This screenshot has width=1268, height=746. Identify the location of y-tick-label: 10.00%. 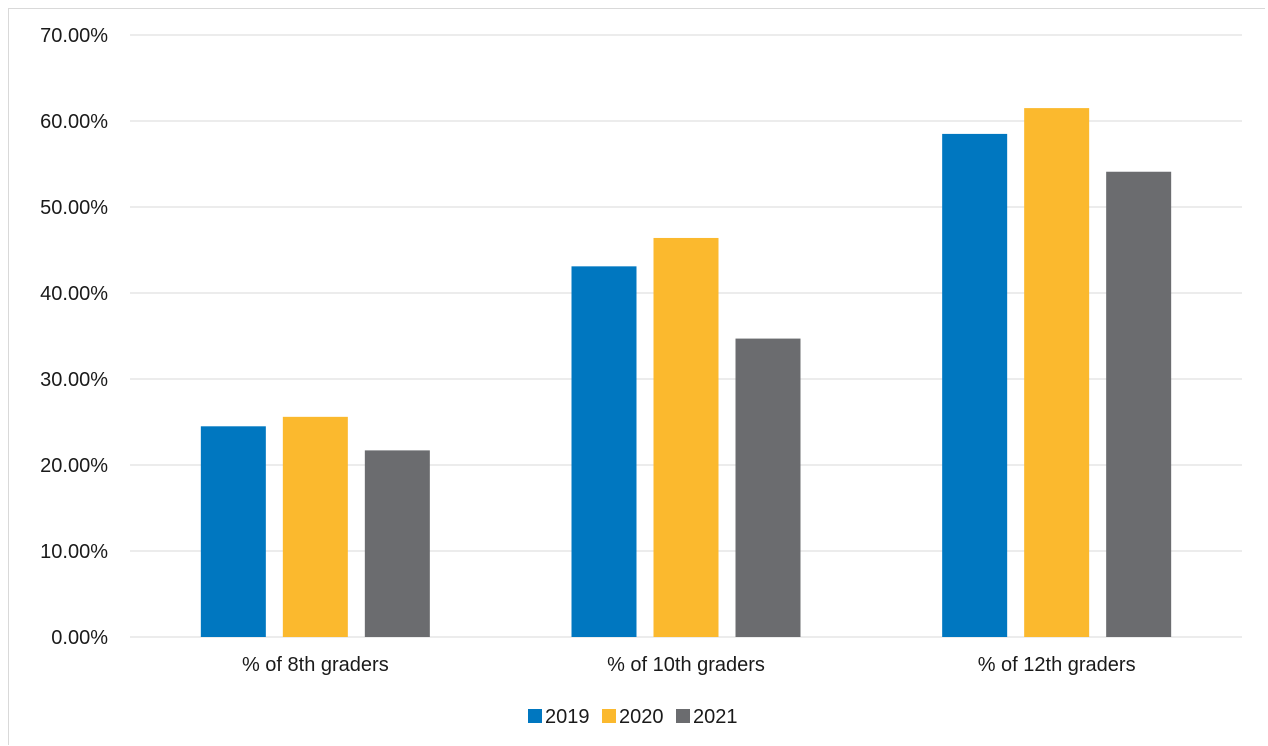
(74, 552).